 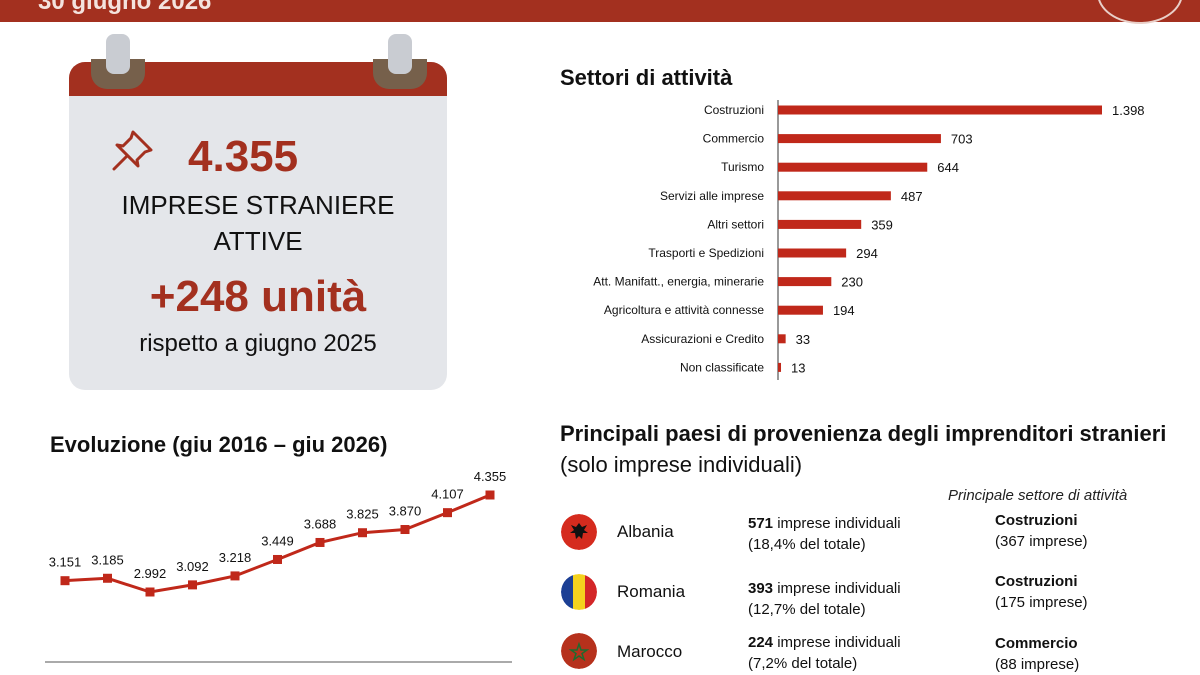 I want to click on sector-count: (175 imprese), so click(x=1041, y=602).